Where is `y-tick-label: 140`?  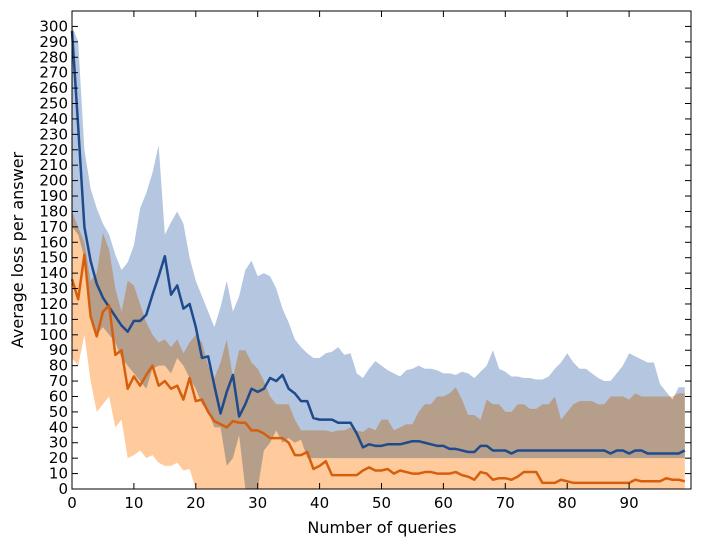 y-tick-label: 140 is located at coordinates (53, 273).